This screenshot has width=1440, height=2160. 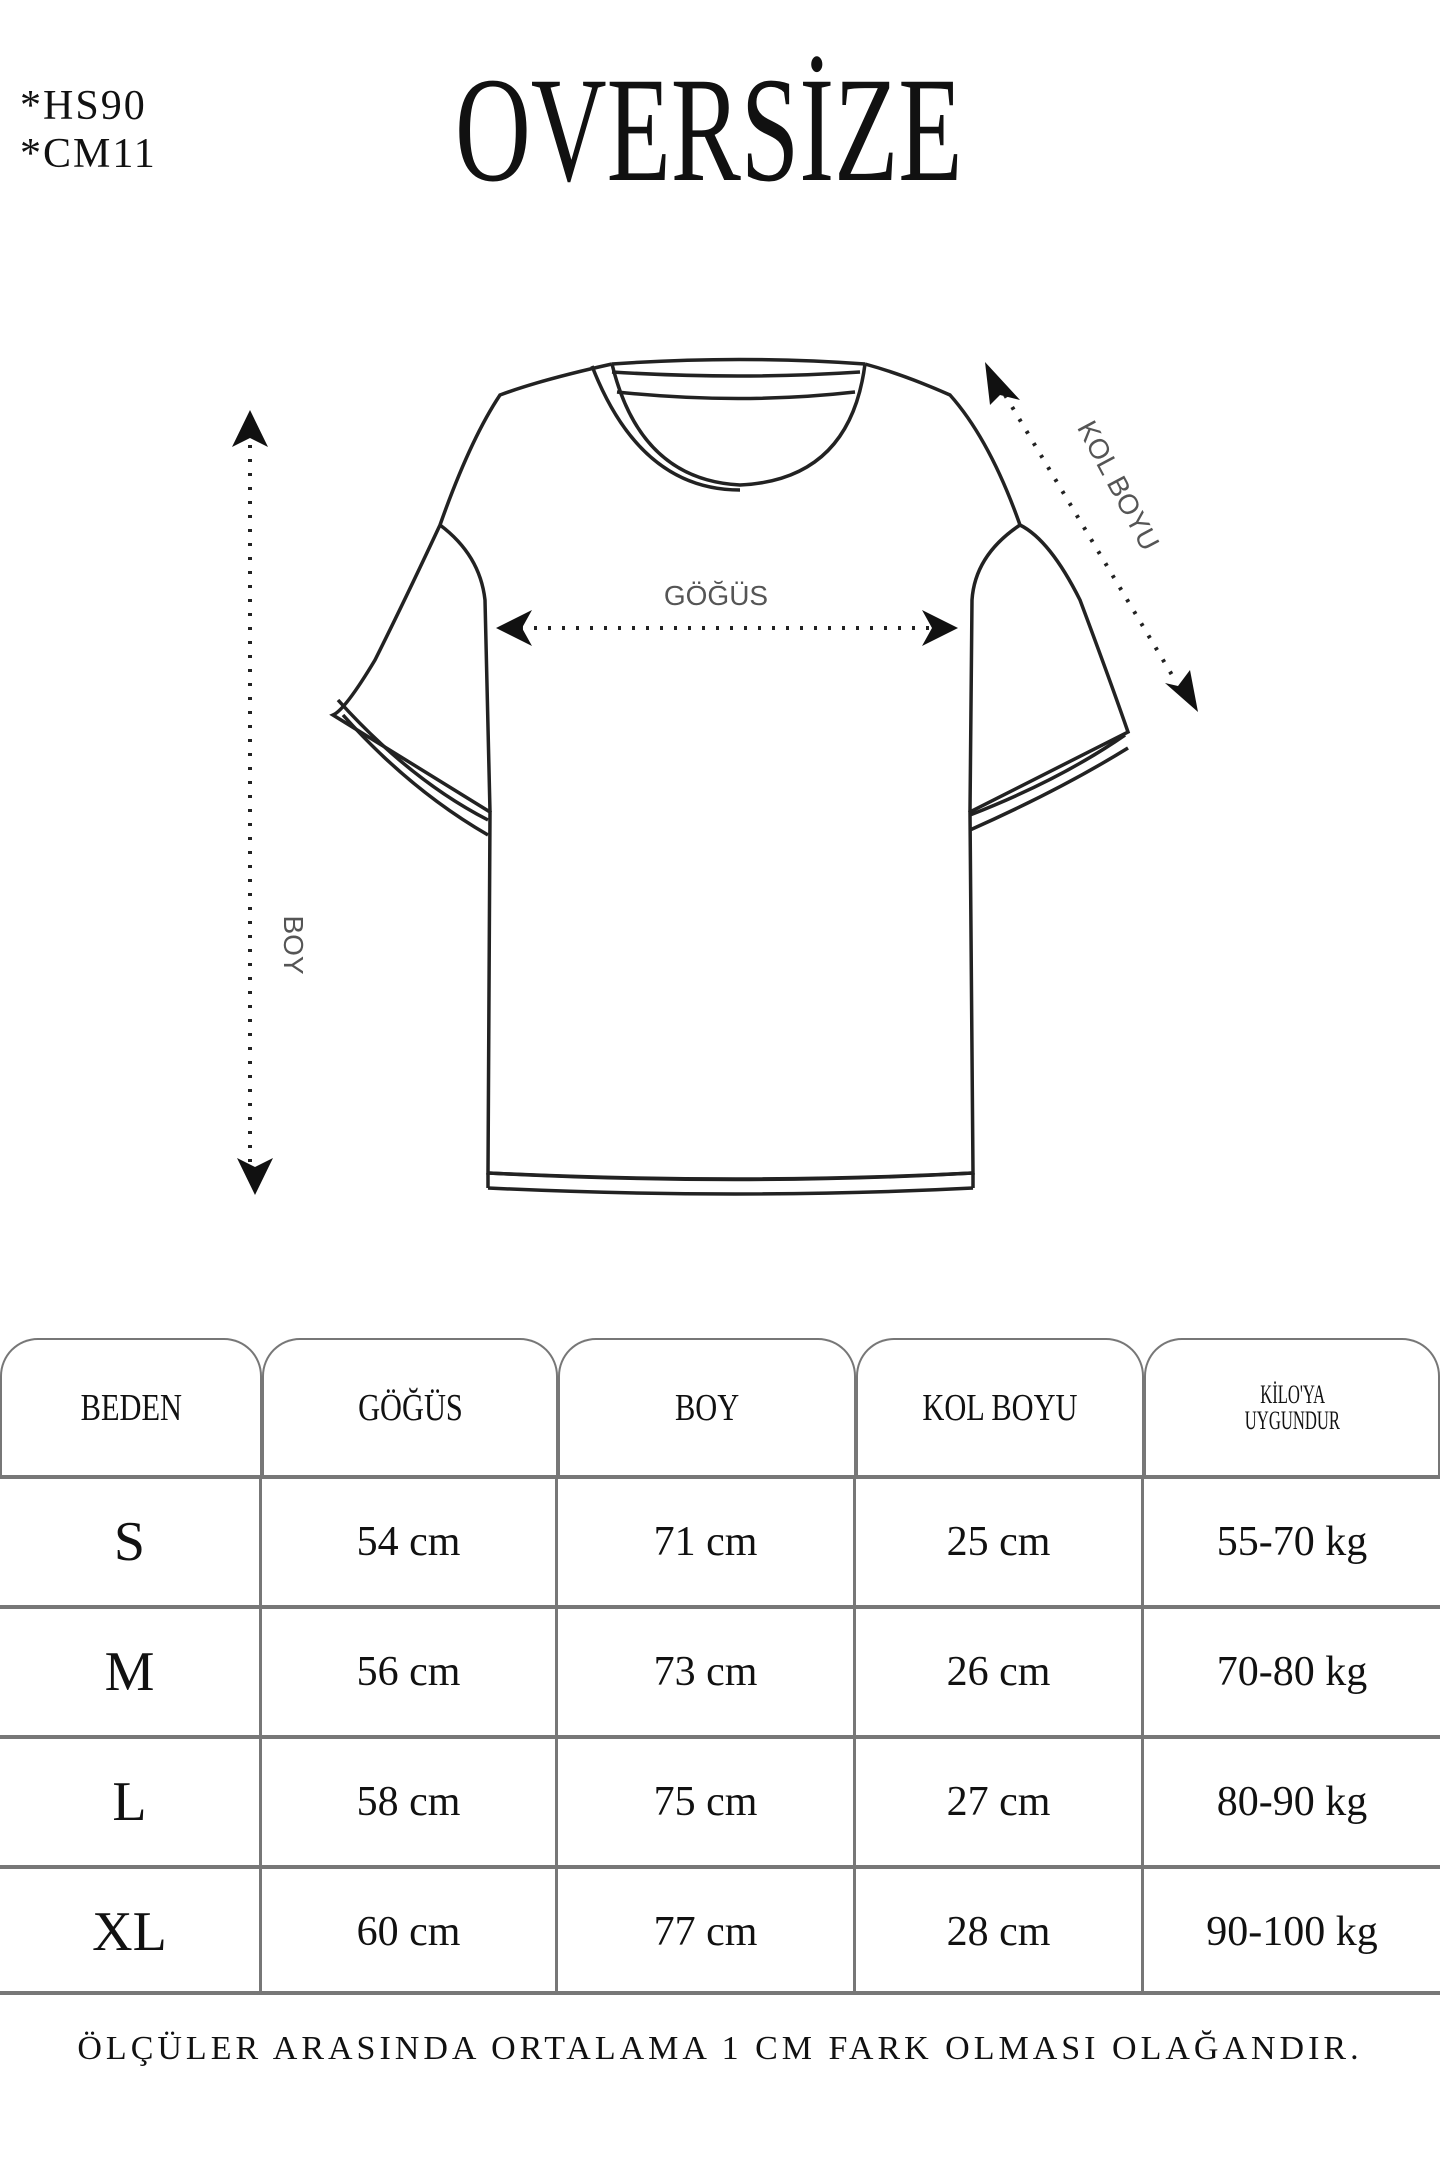 I want to click on code-cm: *CM11, so click(x=88, y=154).